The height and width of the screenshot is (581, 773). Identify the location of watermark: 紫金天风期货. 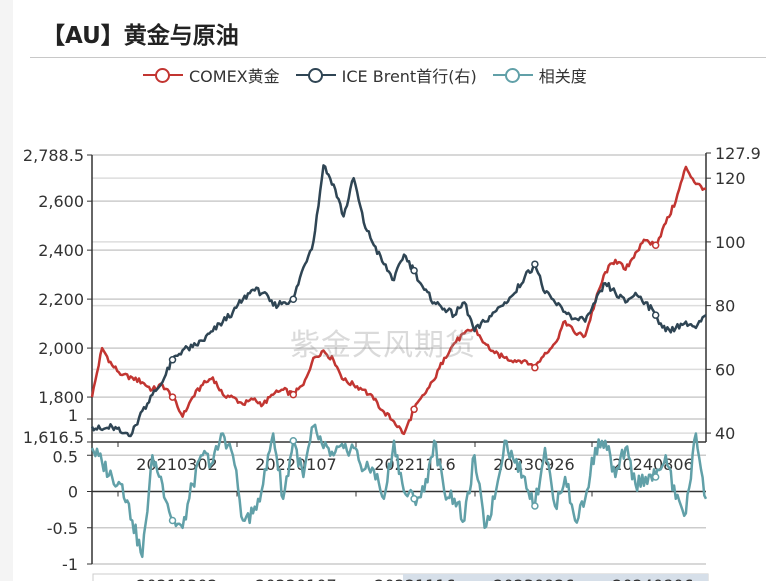
(383, 345).